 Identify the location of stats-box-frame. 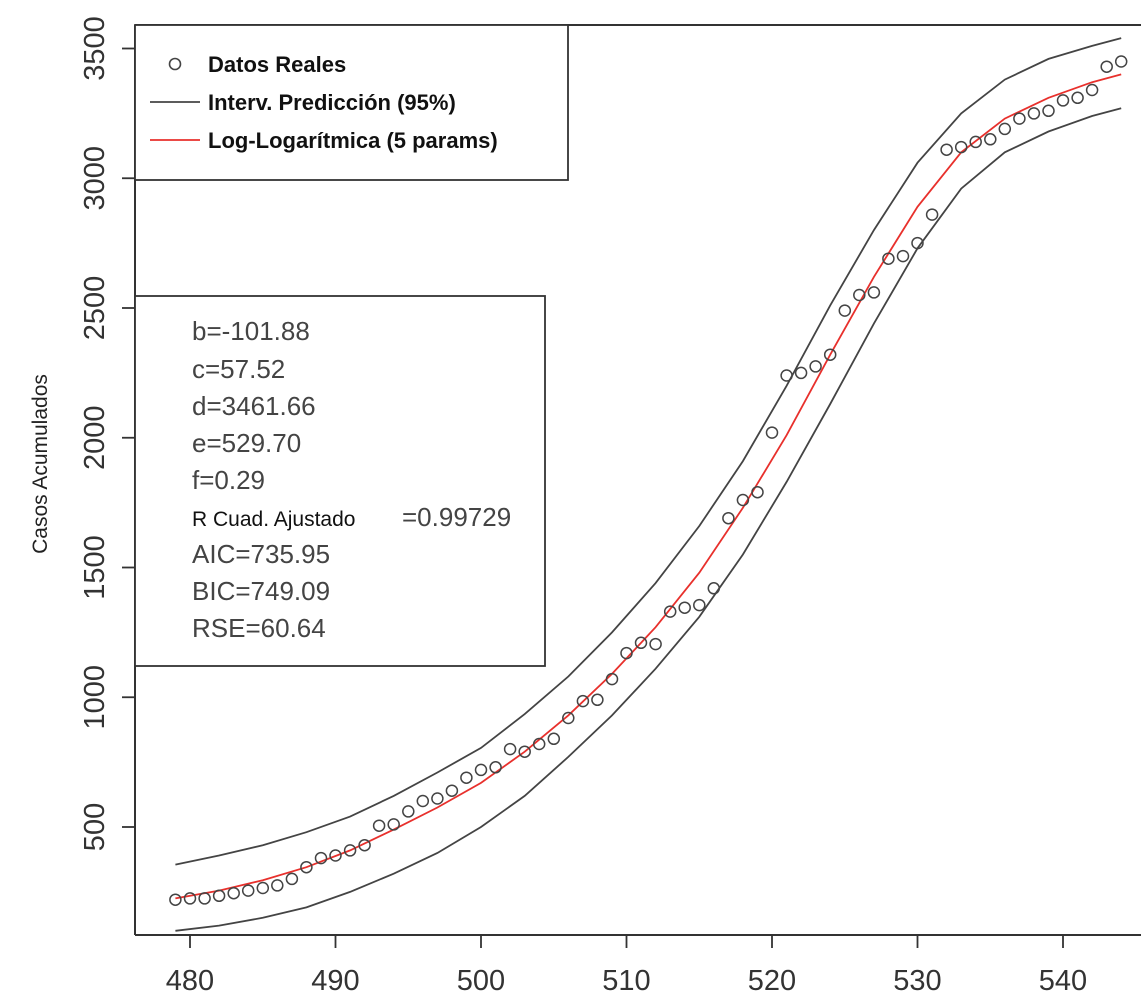
(340, 481).